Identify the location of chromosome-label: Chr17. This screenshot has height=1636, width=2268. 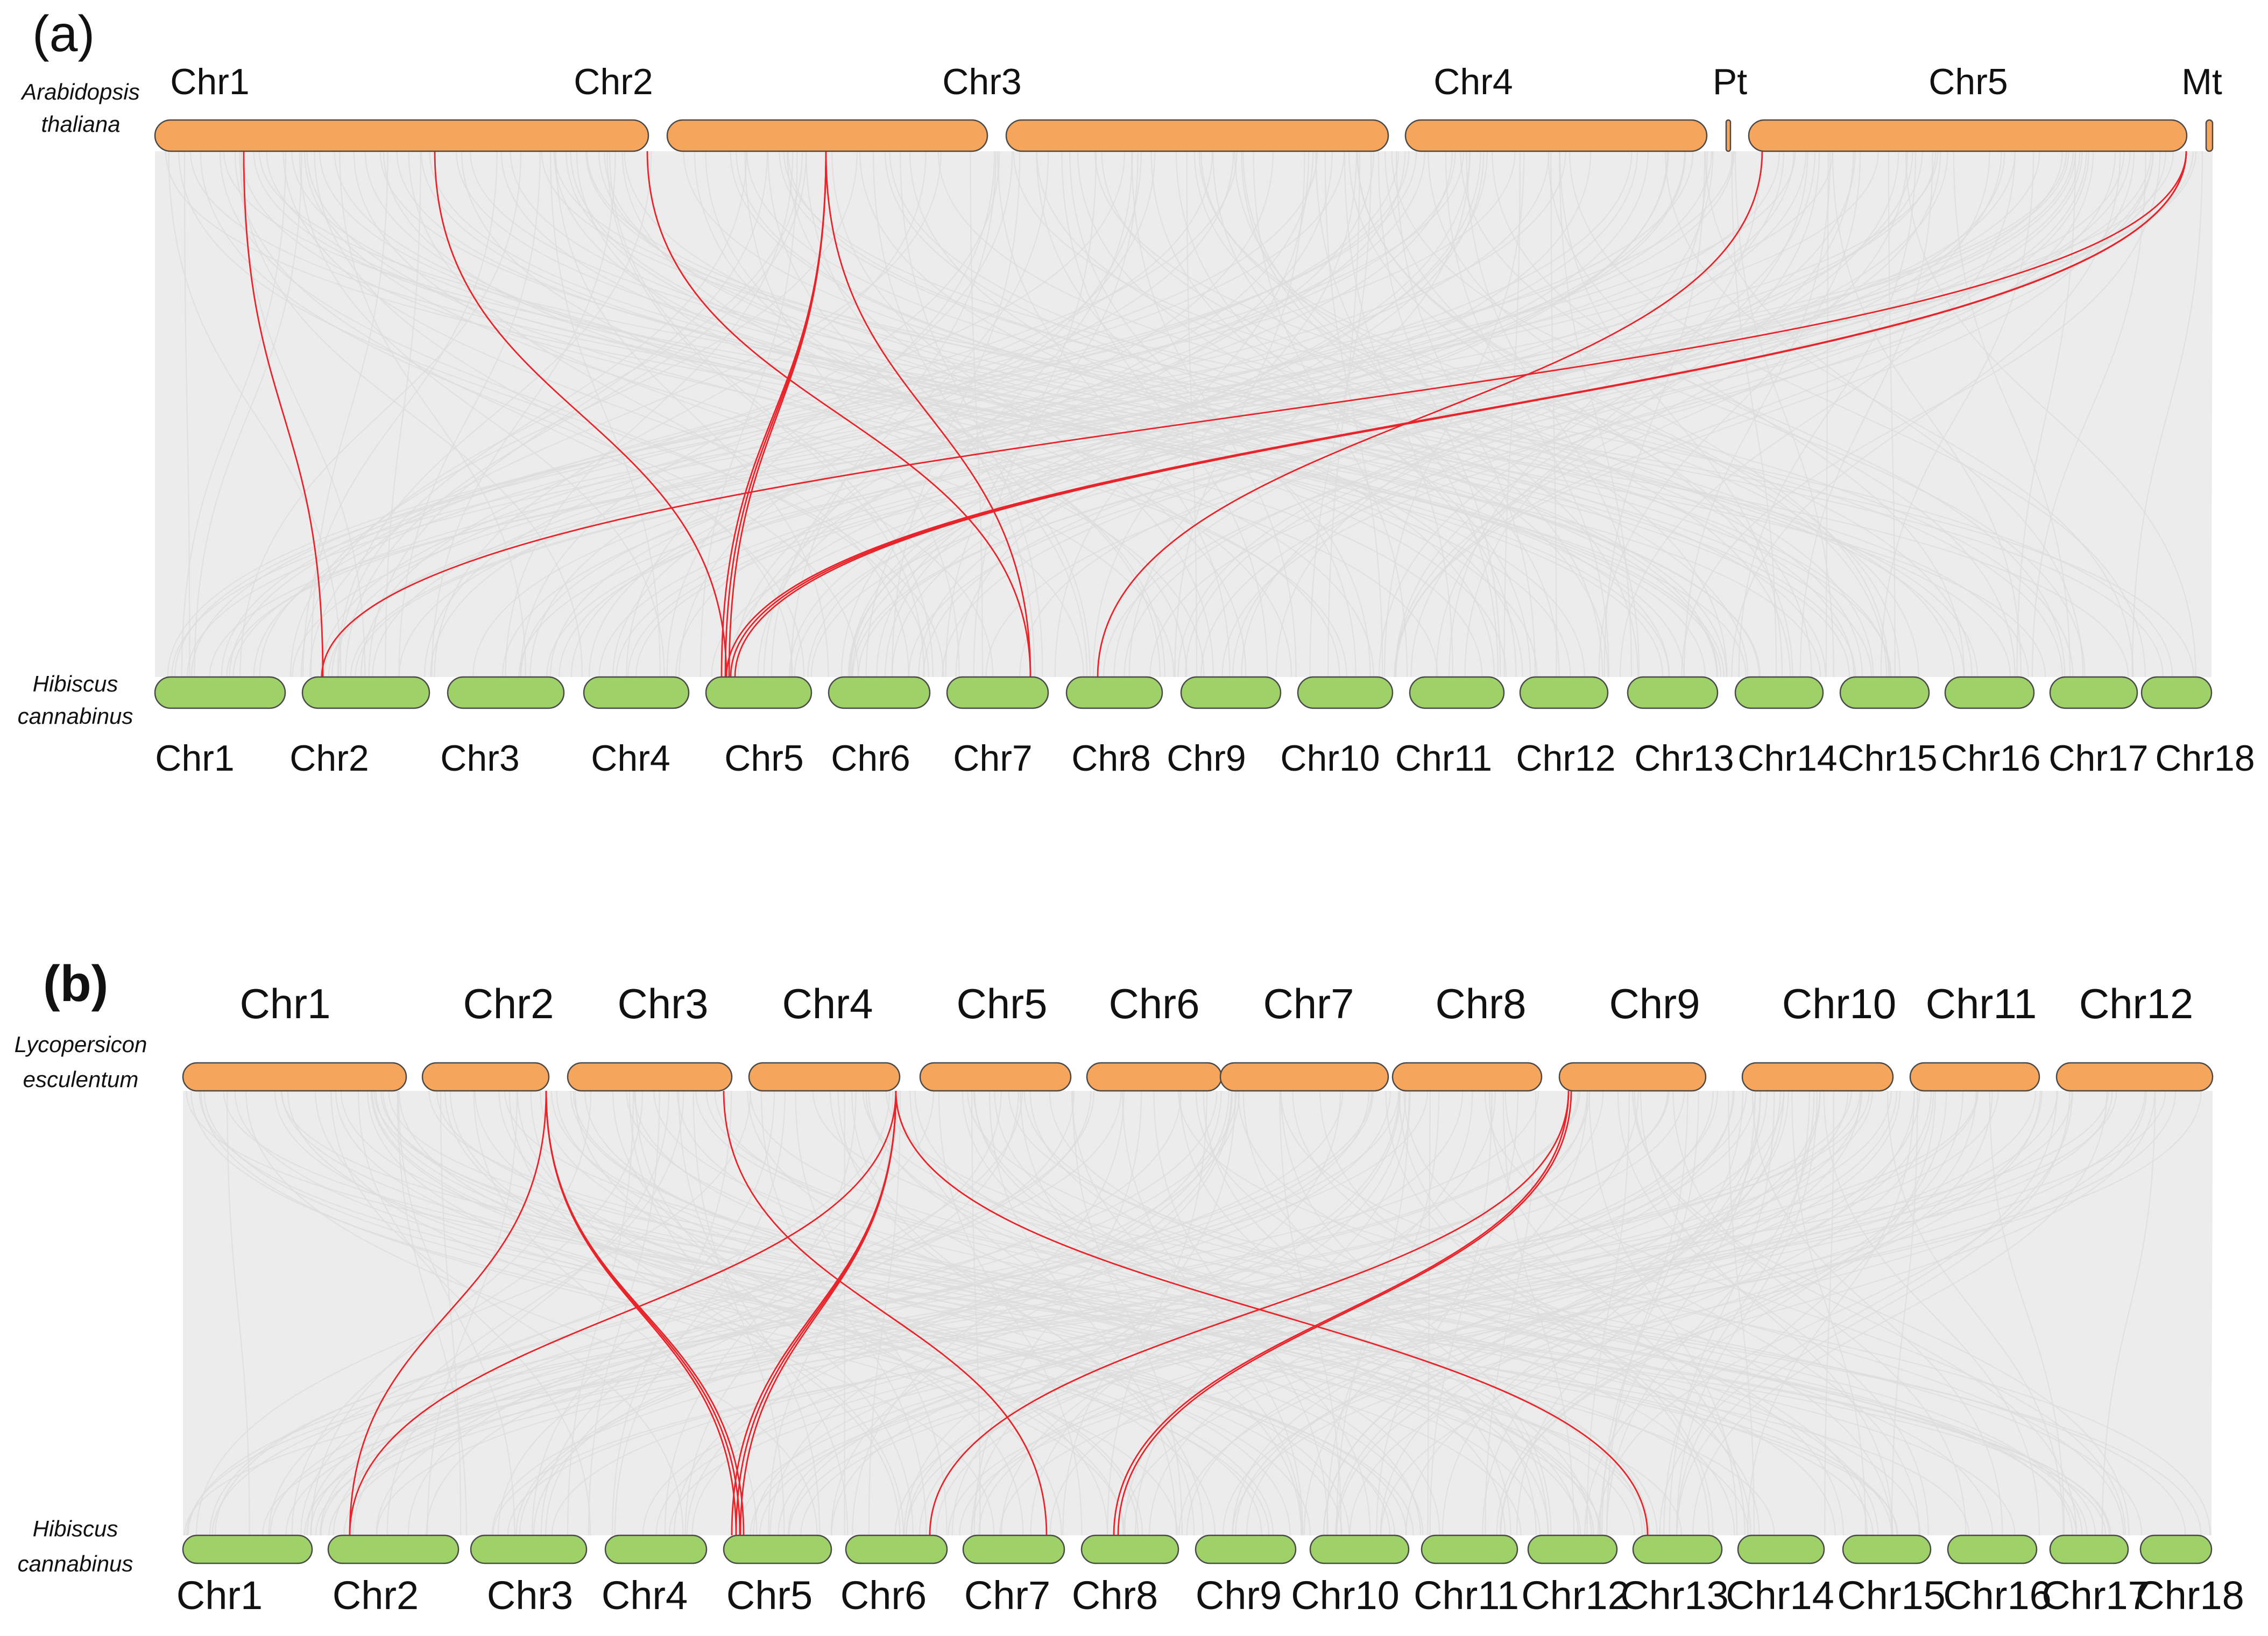
(2098, 758).